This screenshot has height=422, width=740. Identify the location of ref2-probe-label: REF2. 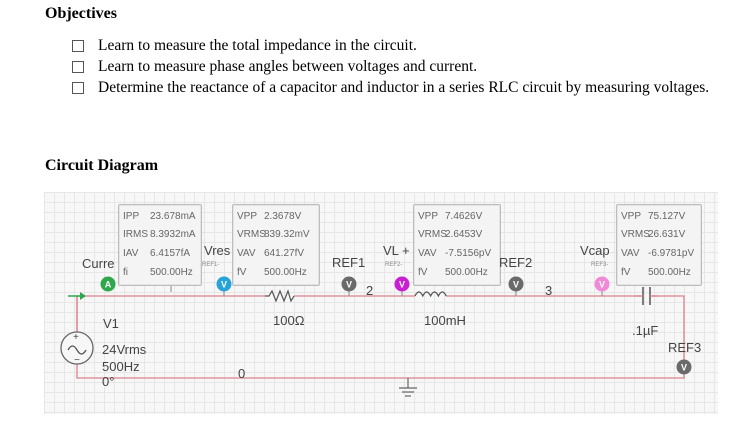
(516, 262).